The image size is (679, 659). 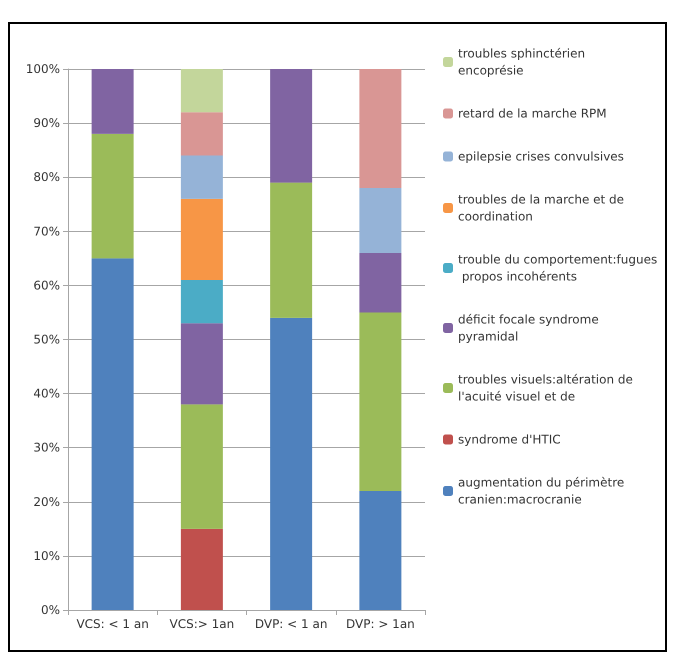 What do you see at coordinates (380, 624) in the screenshot?
I see `x-tick-label: DVP: > 1an` at bounding box center [380, 624].